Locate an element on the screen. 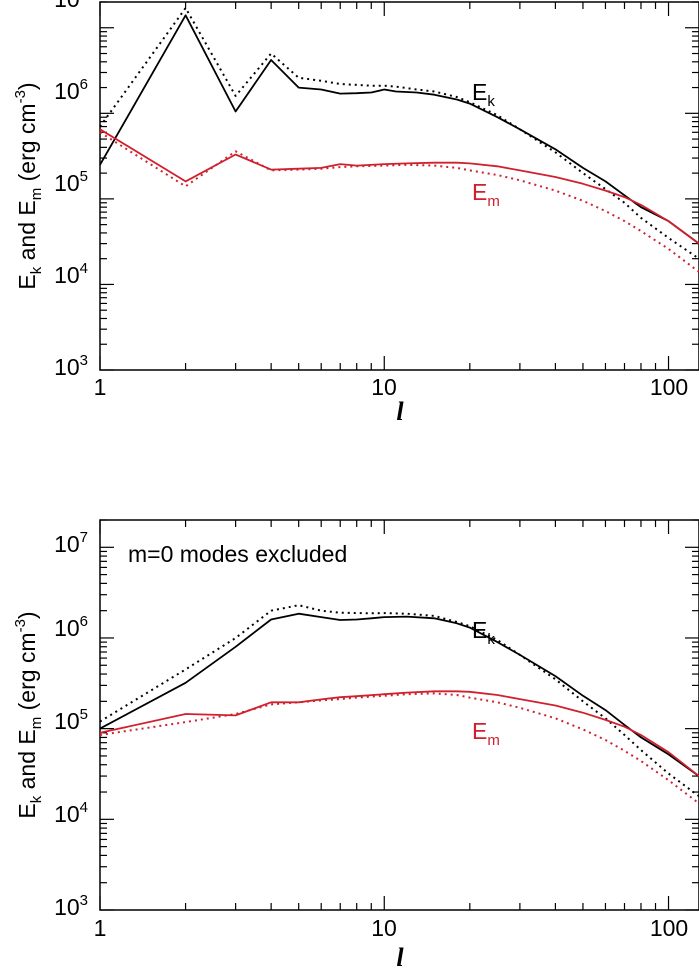  kinetic-solid-line is located at coordinates (399, 694).